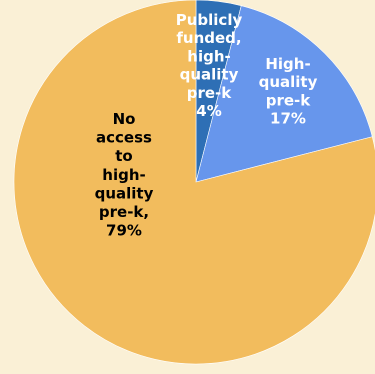 This screenshot has width=375, height=374. Describe the element at coordinates (208, 38) in the screenshot. I see `slice-label-0-line-1: funded,` at that location.